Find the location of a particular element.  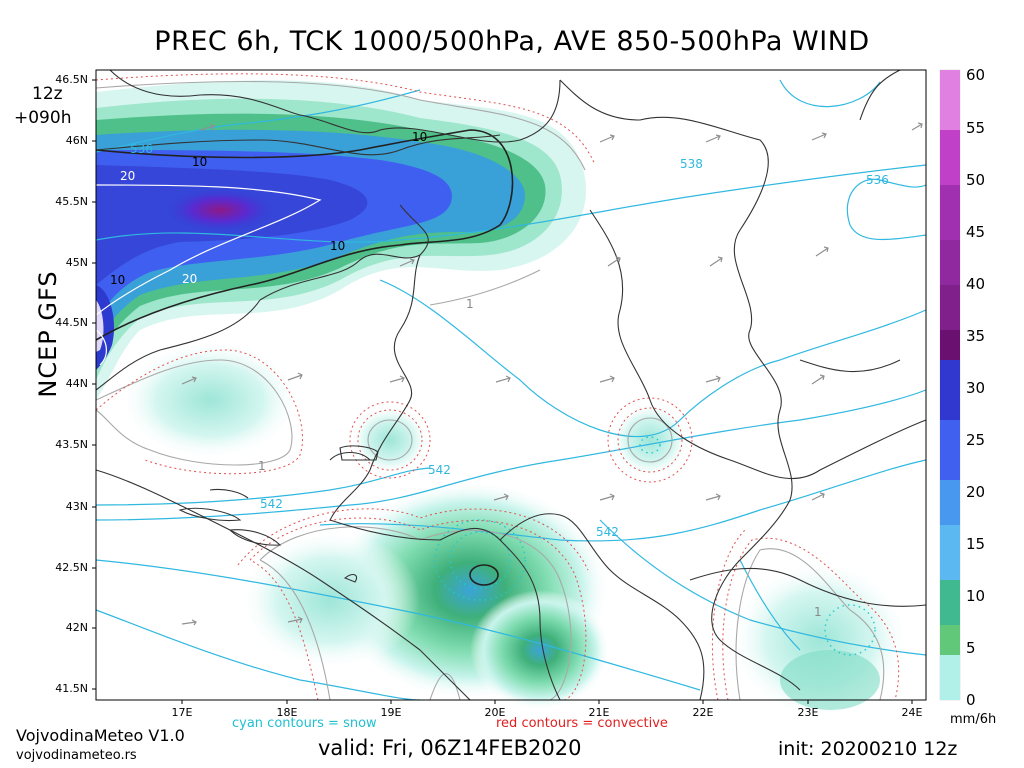

colorbar-tick: 15 is located at coordinates (976, 544).